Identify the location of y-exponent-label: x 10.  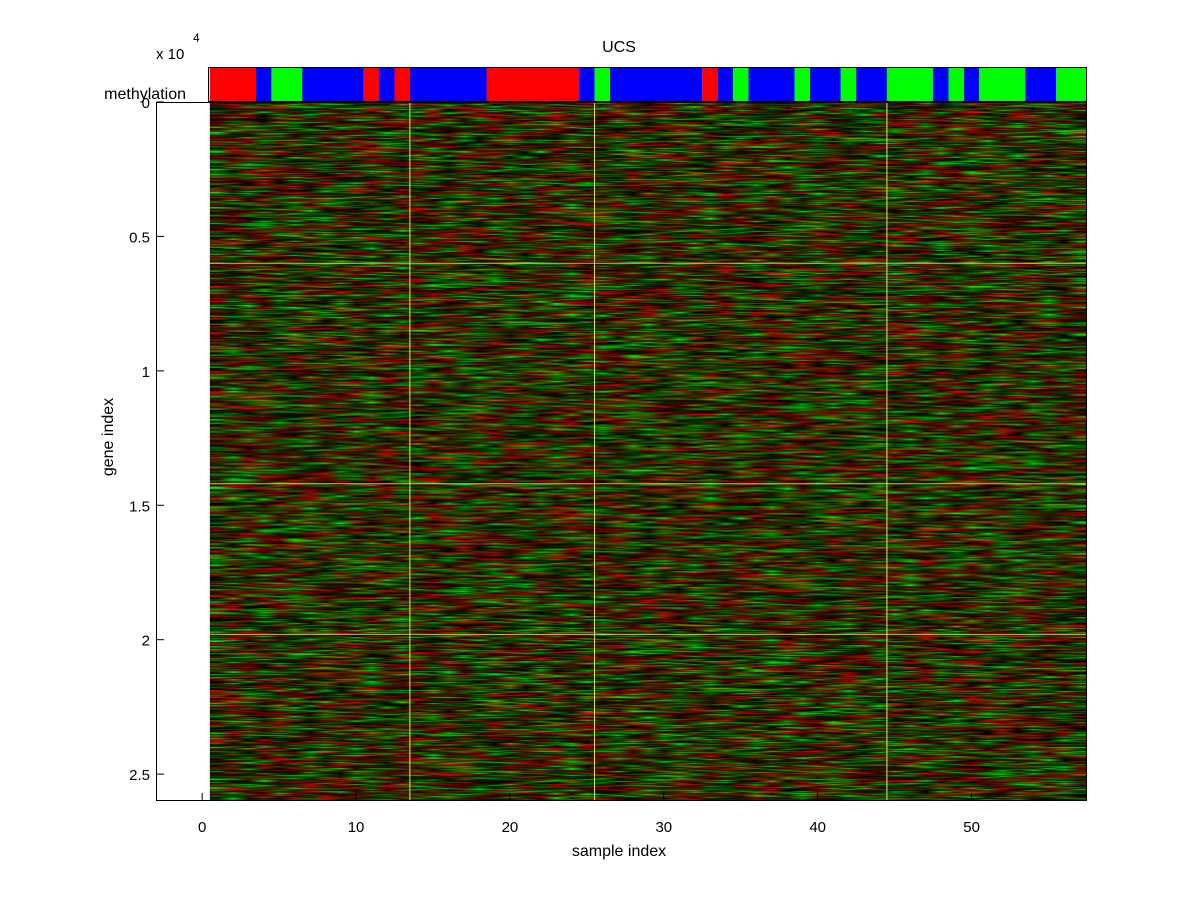
(170, 54).